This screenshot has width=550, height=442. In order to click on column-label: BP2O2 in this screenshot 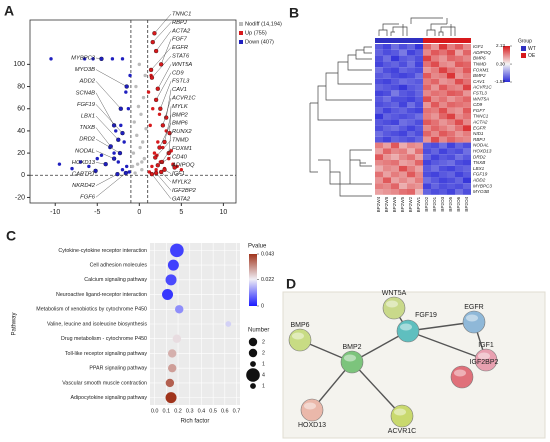, I will do `click(426, 203)`.